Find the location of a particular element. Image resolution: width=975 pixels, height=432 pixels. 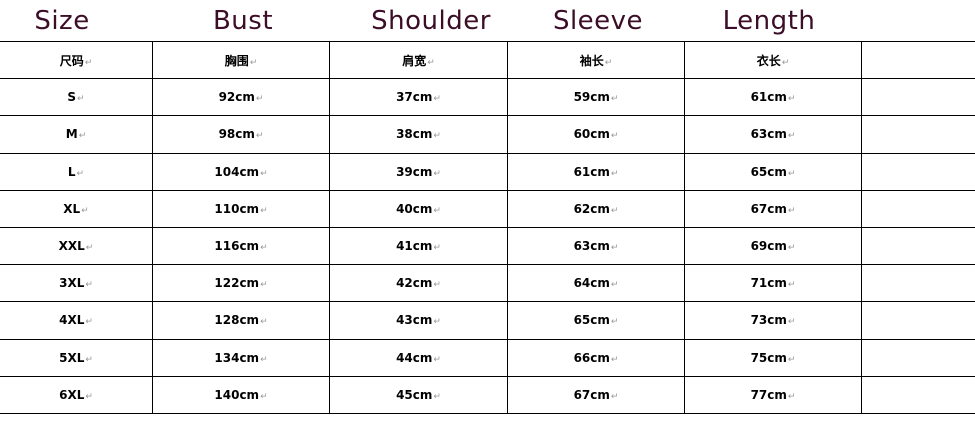

table-cell: 77cm is located at coordinates (773, 394).